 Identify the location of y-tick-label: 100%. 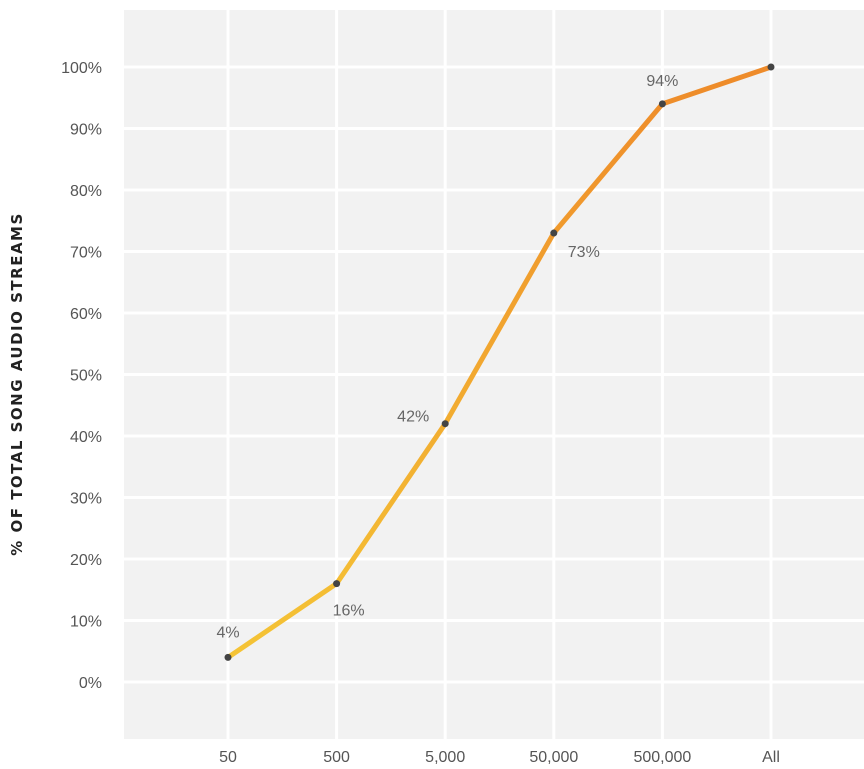
(81, 68).